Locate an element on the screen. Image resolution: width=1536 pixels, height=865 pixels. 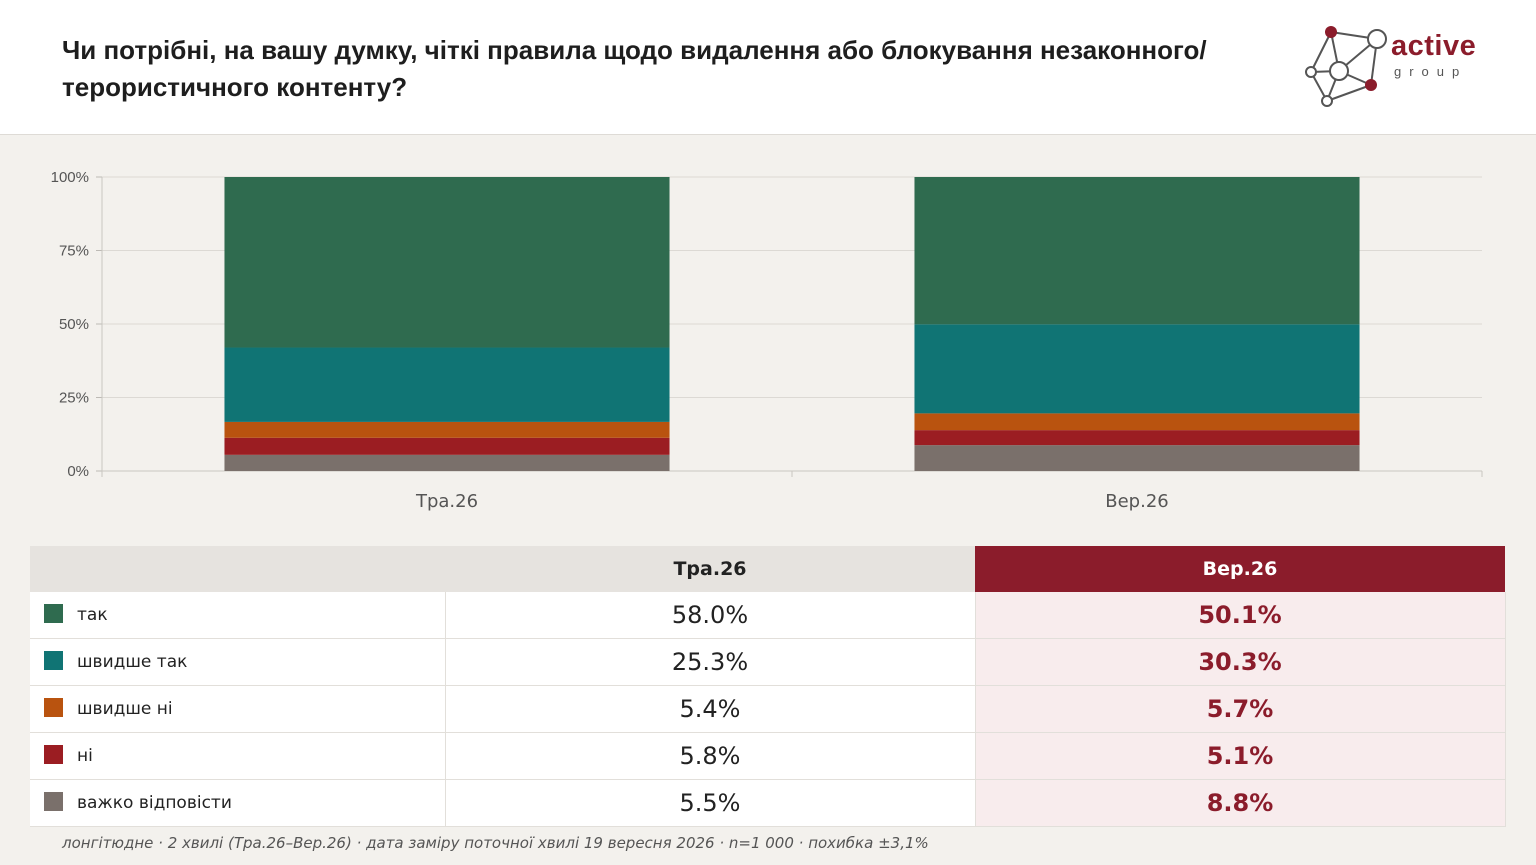
y-tick-label: 50% is located at coordinates (74, 324).